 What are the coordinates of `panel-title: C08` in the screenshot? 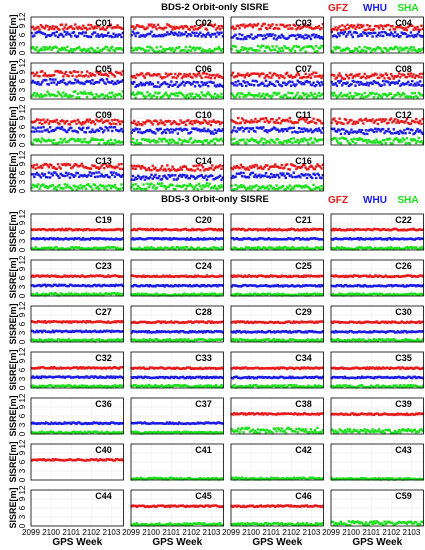 It's located at (403, 69).